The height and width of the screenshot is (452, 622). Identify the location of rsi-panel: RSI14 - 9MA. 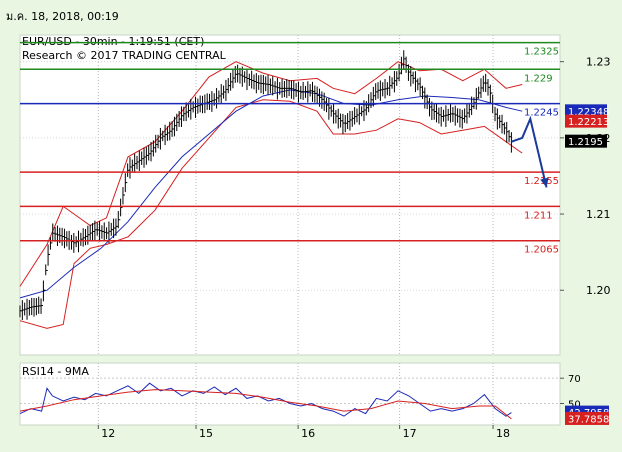
(290, 394).